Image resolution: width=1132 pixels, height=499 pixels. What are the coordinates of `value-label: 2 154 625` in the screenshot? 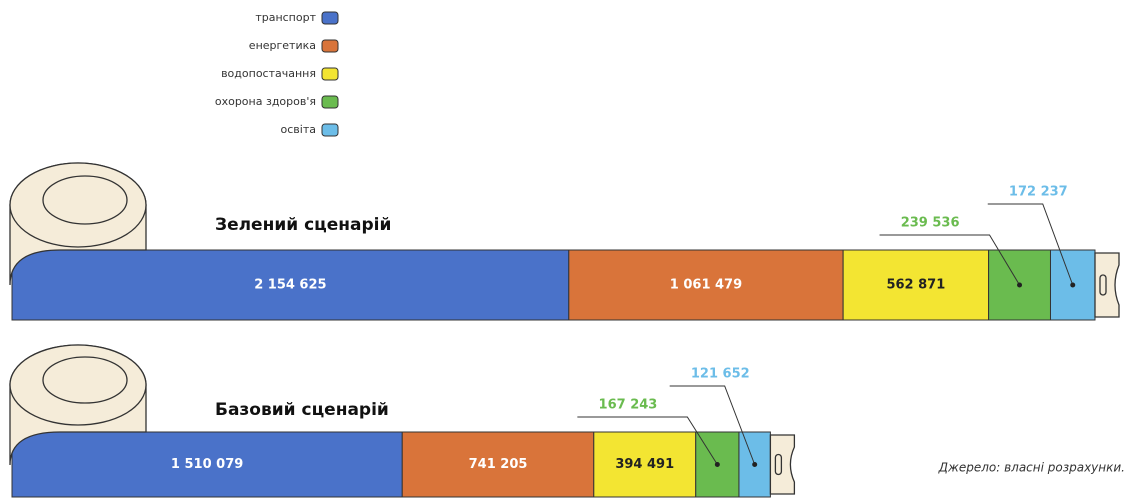 It's located at (290, 285).